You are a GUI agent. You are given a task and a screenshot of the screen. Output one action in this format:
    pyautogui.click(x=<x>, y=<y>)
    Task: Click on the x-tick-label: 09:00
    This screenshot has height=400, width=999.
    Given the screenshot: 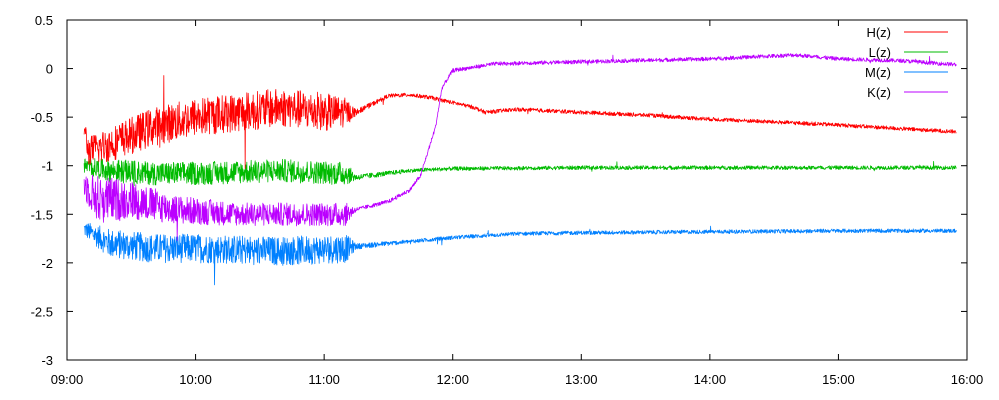 What is the action you would take?
    pyautogui.click(x=67, y=379)
    